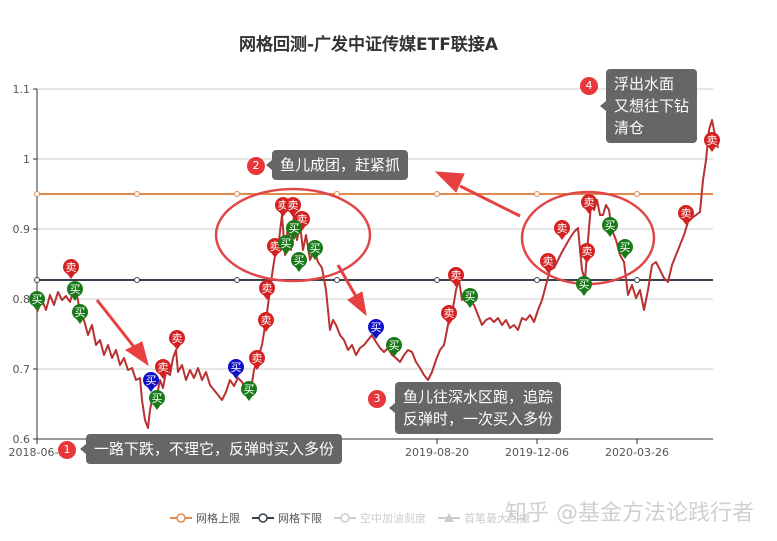  What do you see at coordinates (637, 452) in the screenshot?
I see `x-tick: 2020-03-26` at bounding box center [637, 452].